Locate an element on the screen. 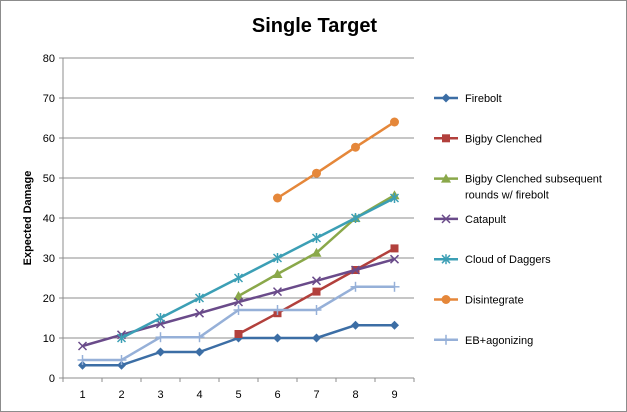 The image size is (627, 412). y-tick-label: 40 is located at coordinates (49, 219).